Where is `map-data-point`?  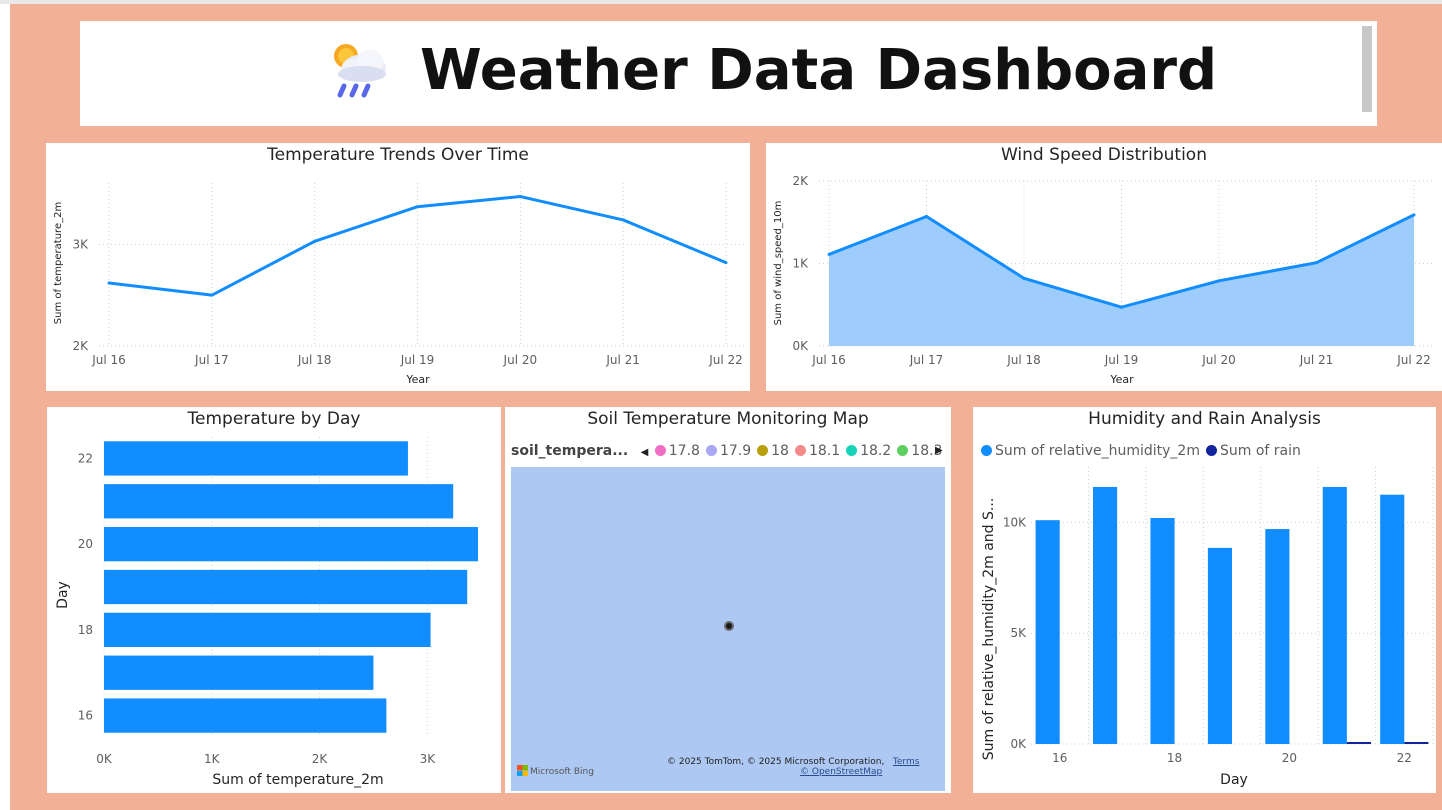 map-data-point is located at coordinates (729, 626).